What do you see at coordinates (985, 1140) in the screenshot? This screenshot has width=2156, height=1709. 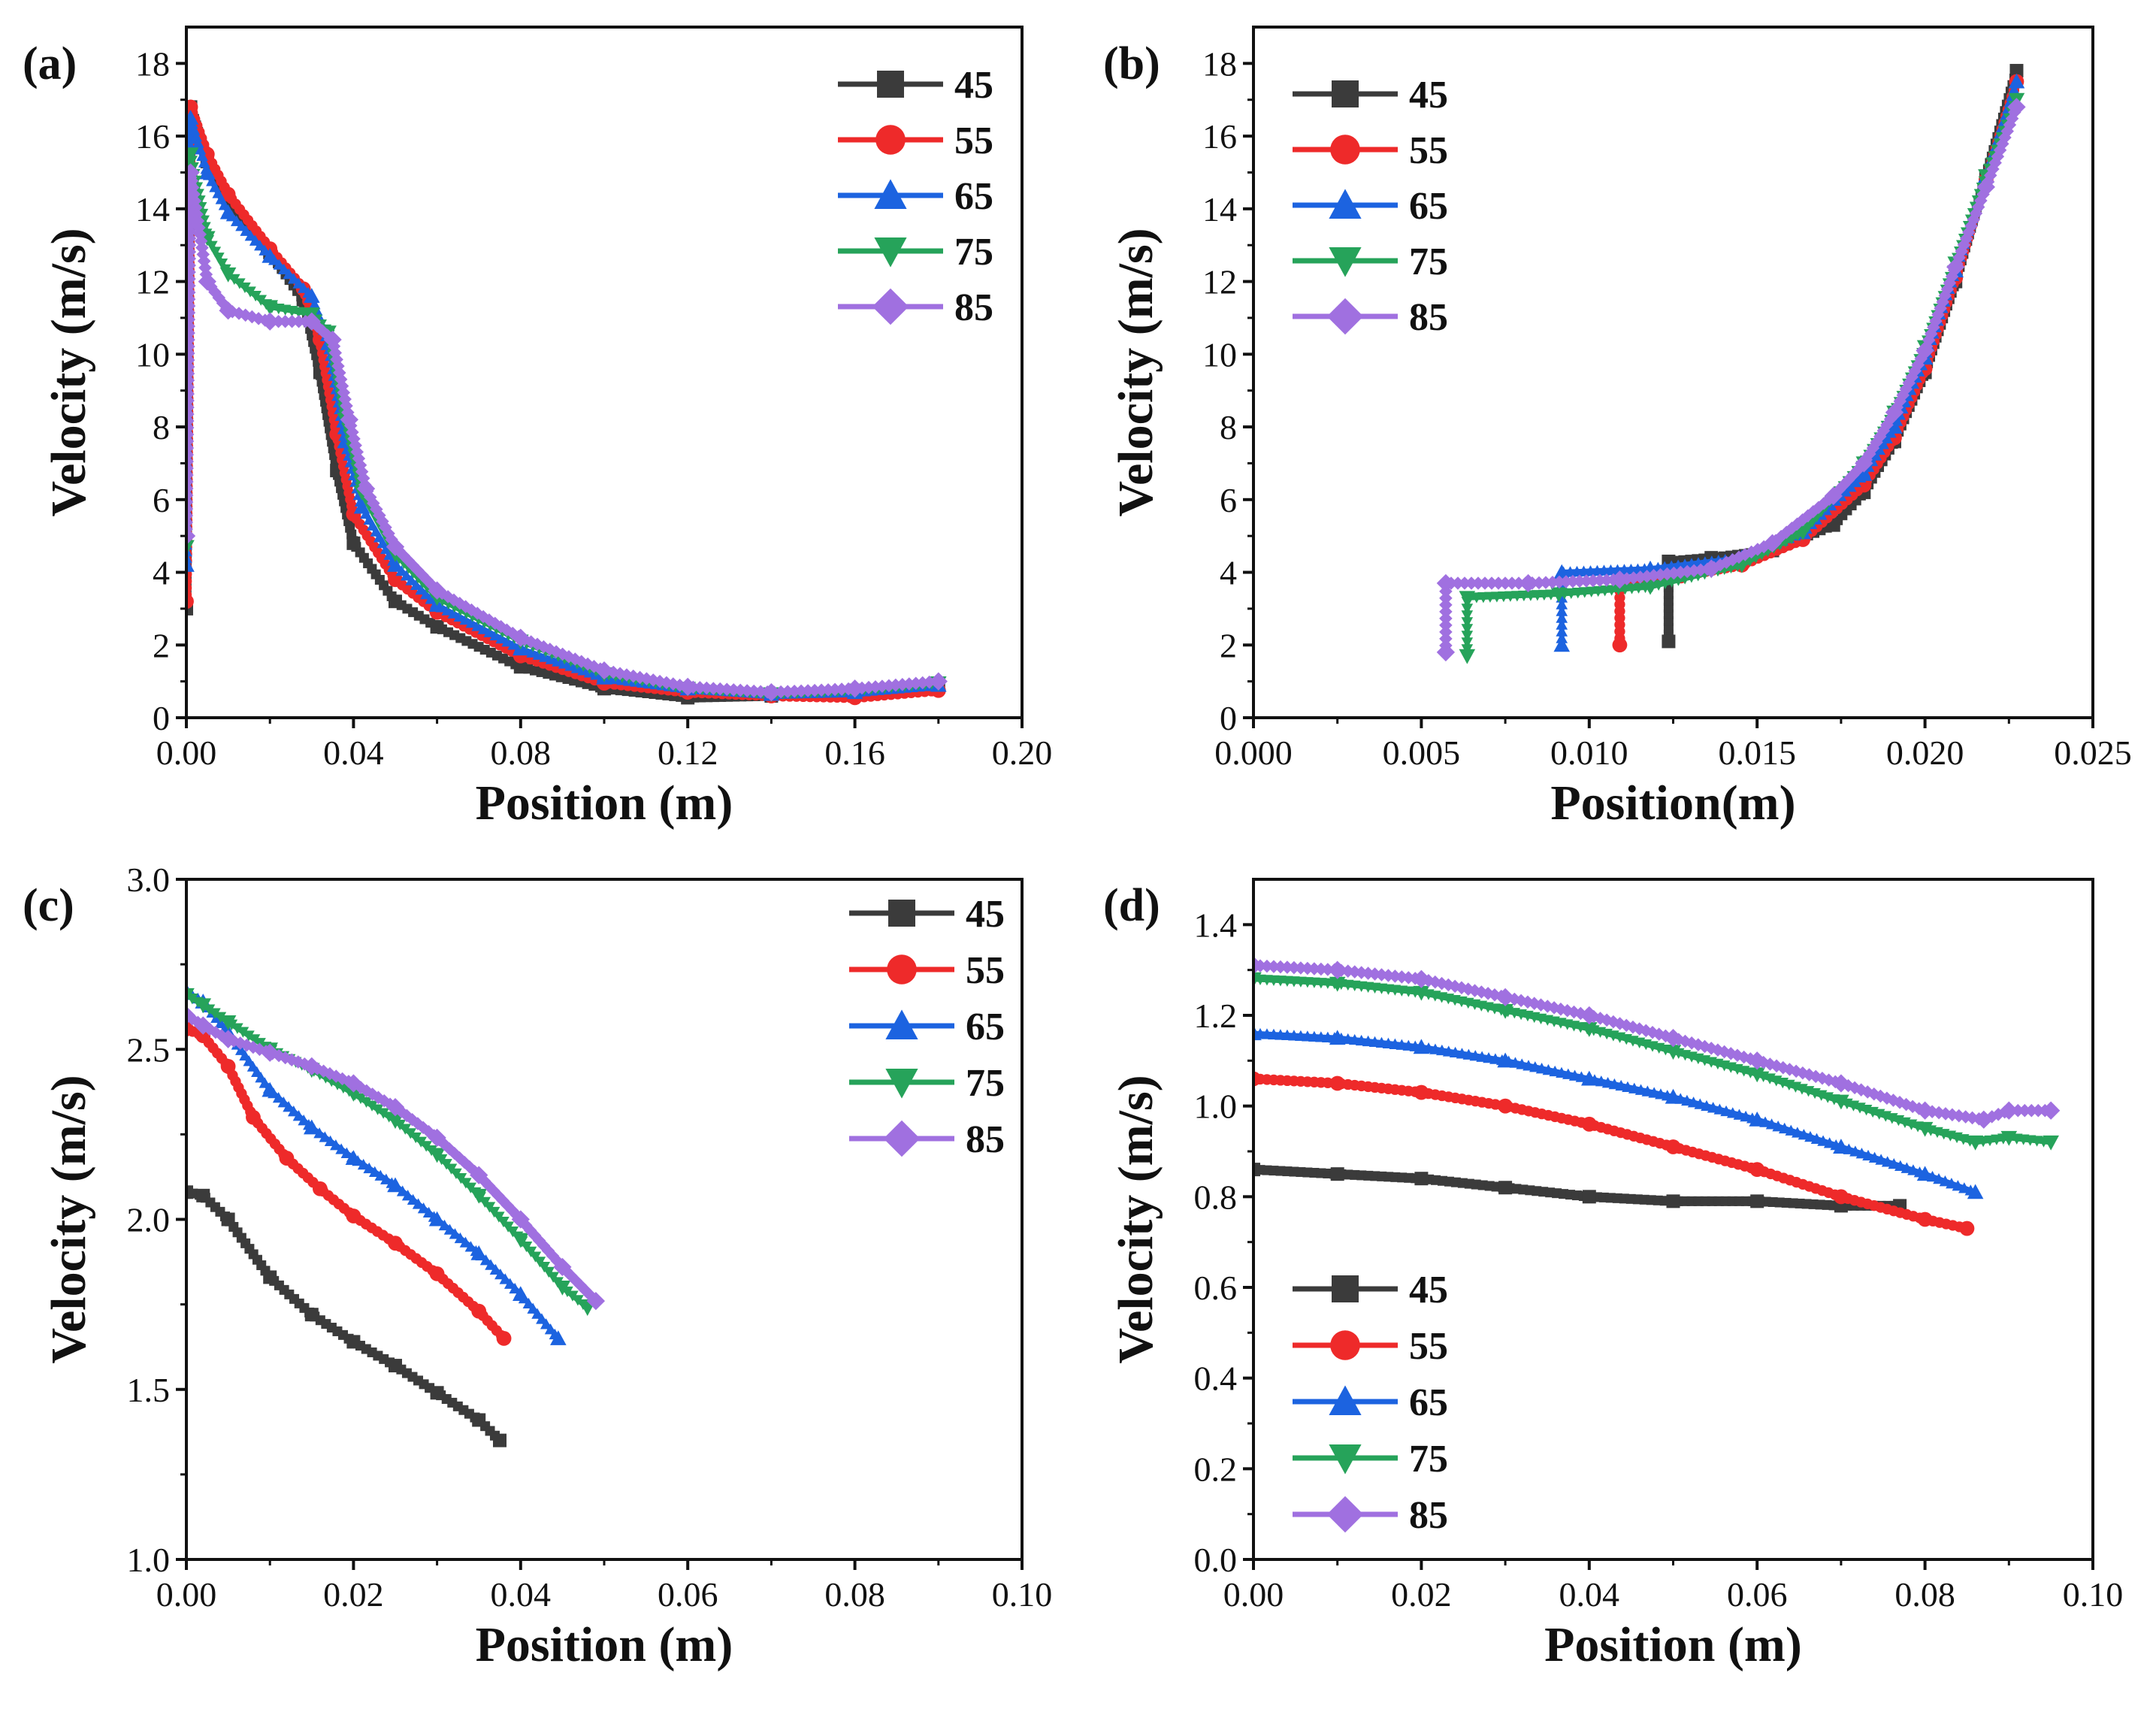 I see `legend-label-85: 85` at bounding box center [985, 1140].